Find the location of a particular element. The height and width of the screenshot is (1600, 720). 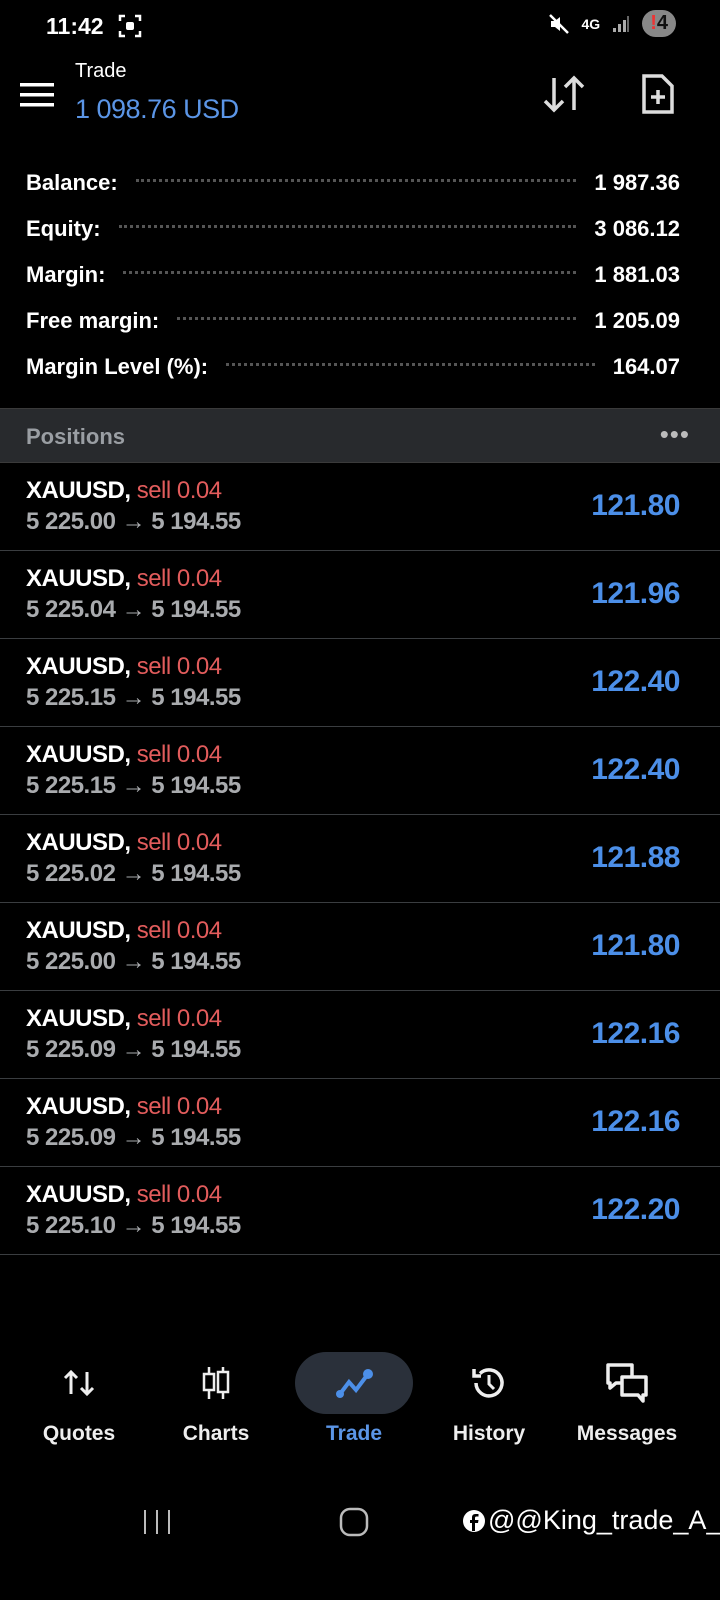

facebook-icon is located at coordinates (474, 1520).